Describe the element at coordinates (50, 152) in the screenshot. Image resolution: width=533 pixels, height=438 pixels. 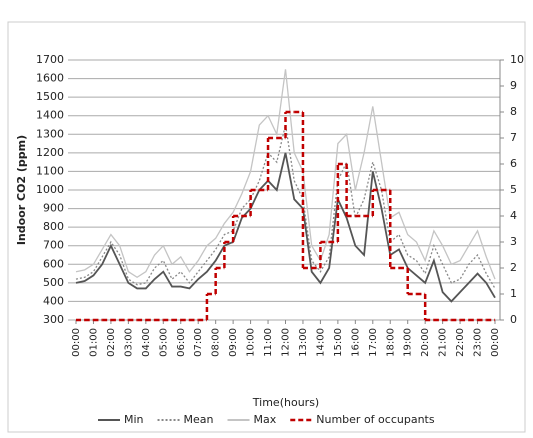
I see `y-tick-label: 1200` at that location.